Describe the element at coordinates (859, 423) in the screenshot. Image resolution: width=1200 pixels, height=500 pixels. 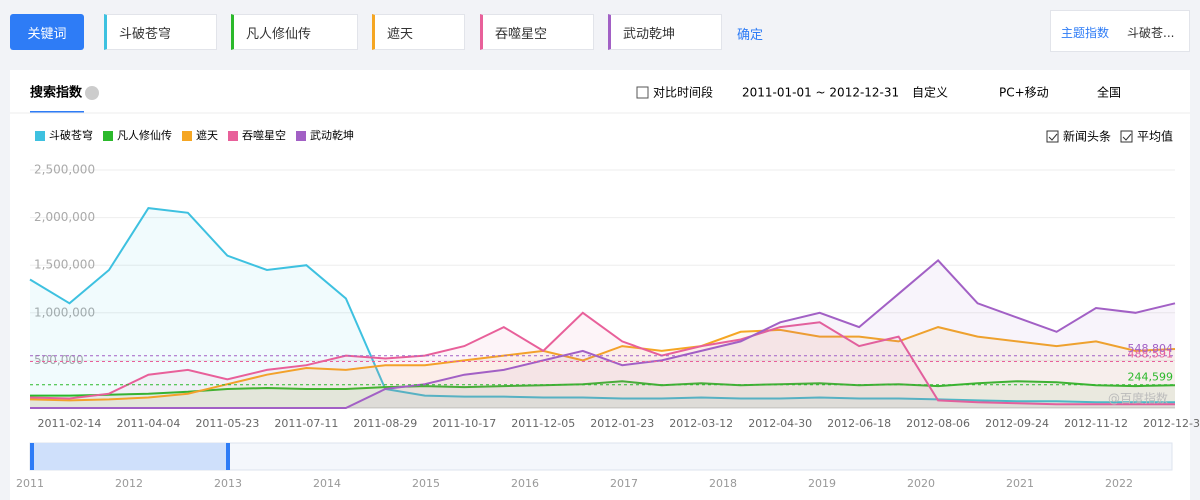
I see `x-tick-label: 2012-06-18` at that location.